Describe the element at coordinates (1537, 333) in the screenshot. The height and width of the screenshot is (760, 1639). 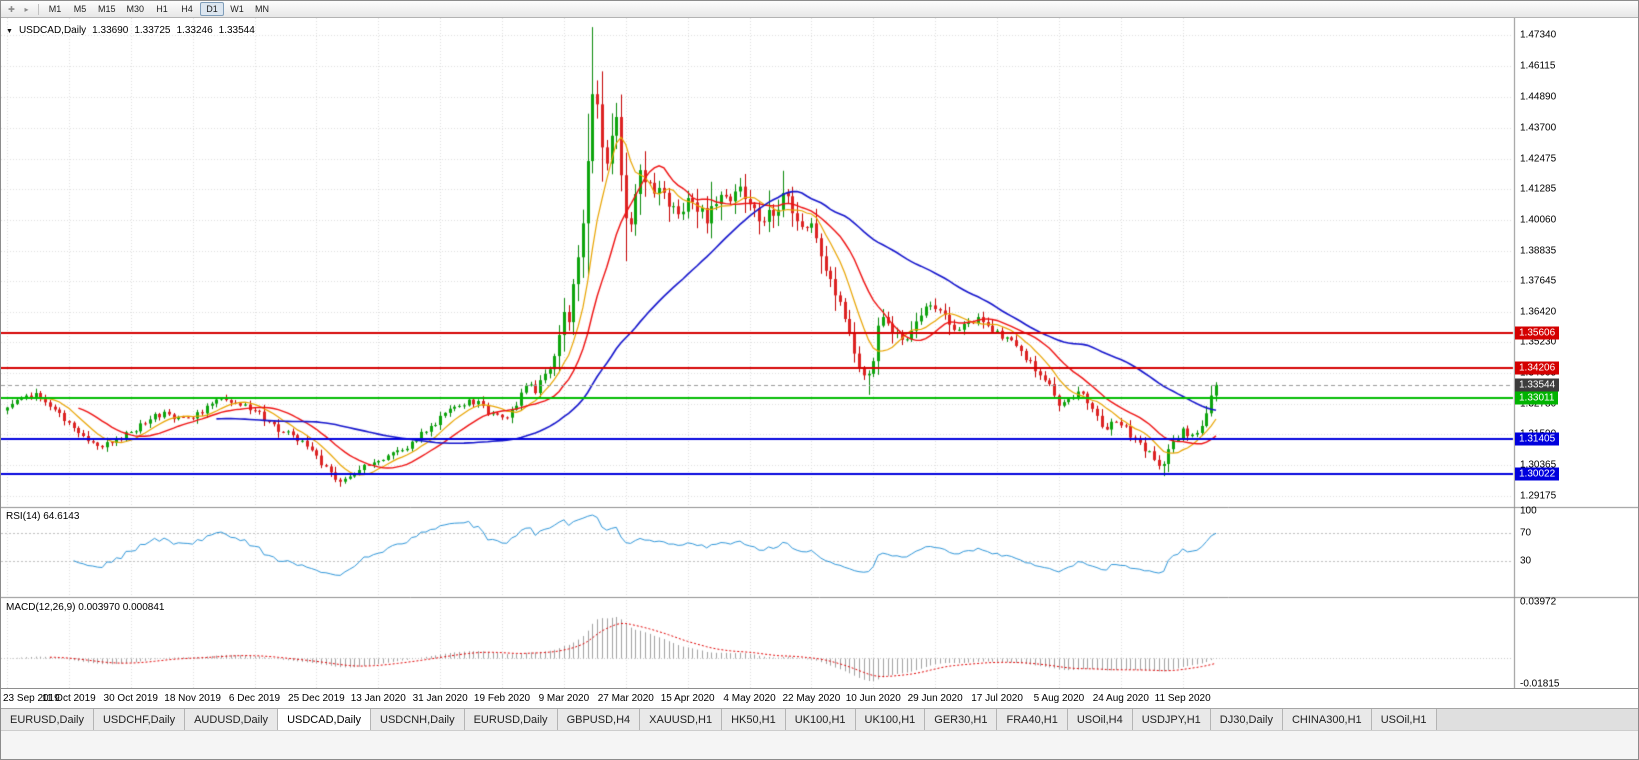
I see `price-line-label: 1.35606` at that location.